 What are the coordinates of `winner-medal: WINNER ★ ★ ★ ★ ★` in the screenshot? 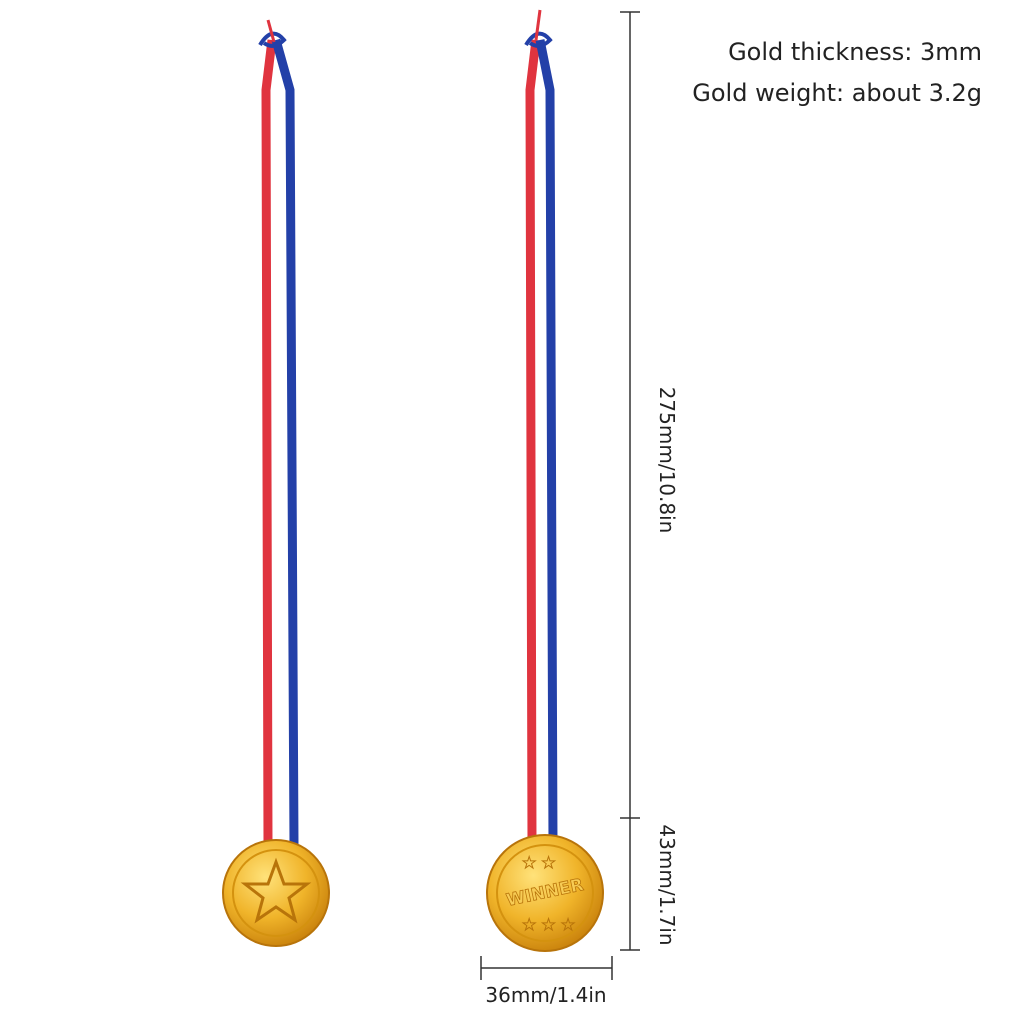 It's located at (545, 893).